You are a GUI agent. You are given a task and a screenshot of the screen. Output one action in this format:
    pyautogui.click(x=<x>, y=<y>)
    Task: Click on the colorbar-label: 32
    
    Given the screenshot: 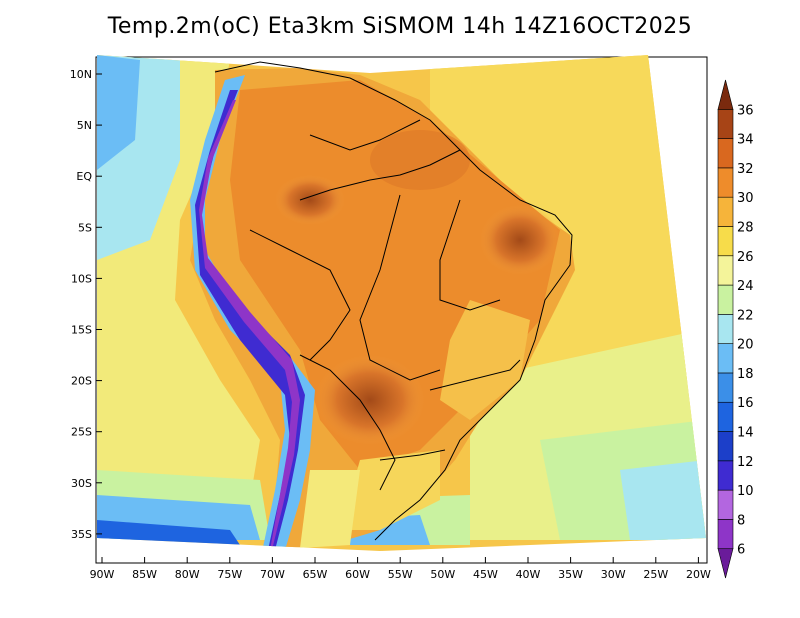 What is the action you would take?
    pyautogui.click(x=745, y=169)
    